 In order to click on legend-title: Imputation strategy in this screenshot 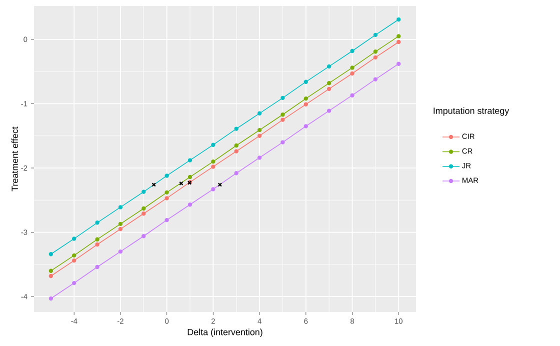, I will do `click(472, 111)`.